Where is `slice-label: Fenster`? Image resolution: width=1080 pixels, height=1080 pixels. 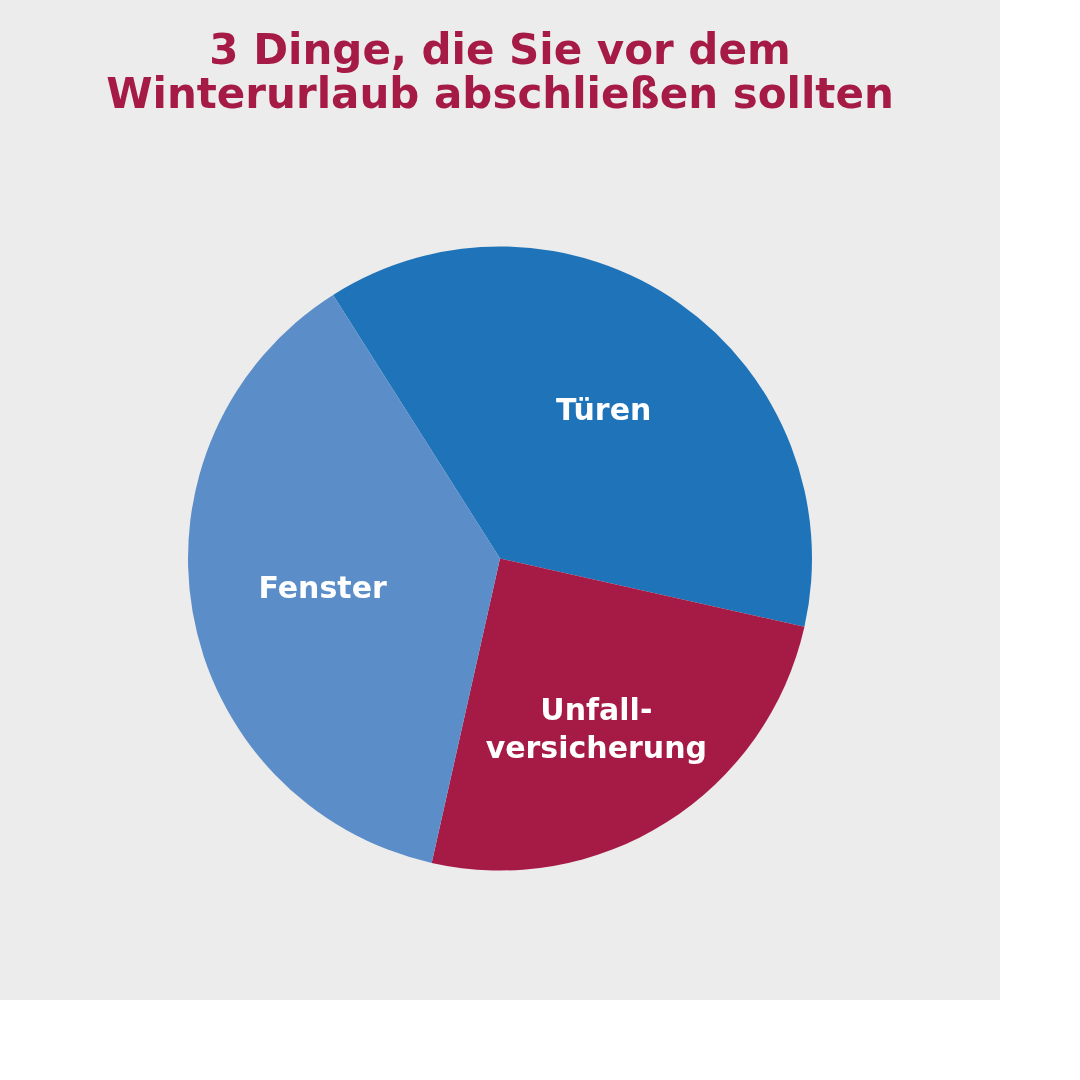
slice-label: Fenster is located at coordinates (323, 588).